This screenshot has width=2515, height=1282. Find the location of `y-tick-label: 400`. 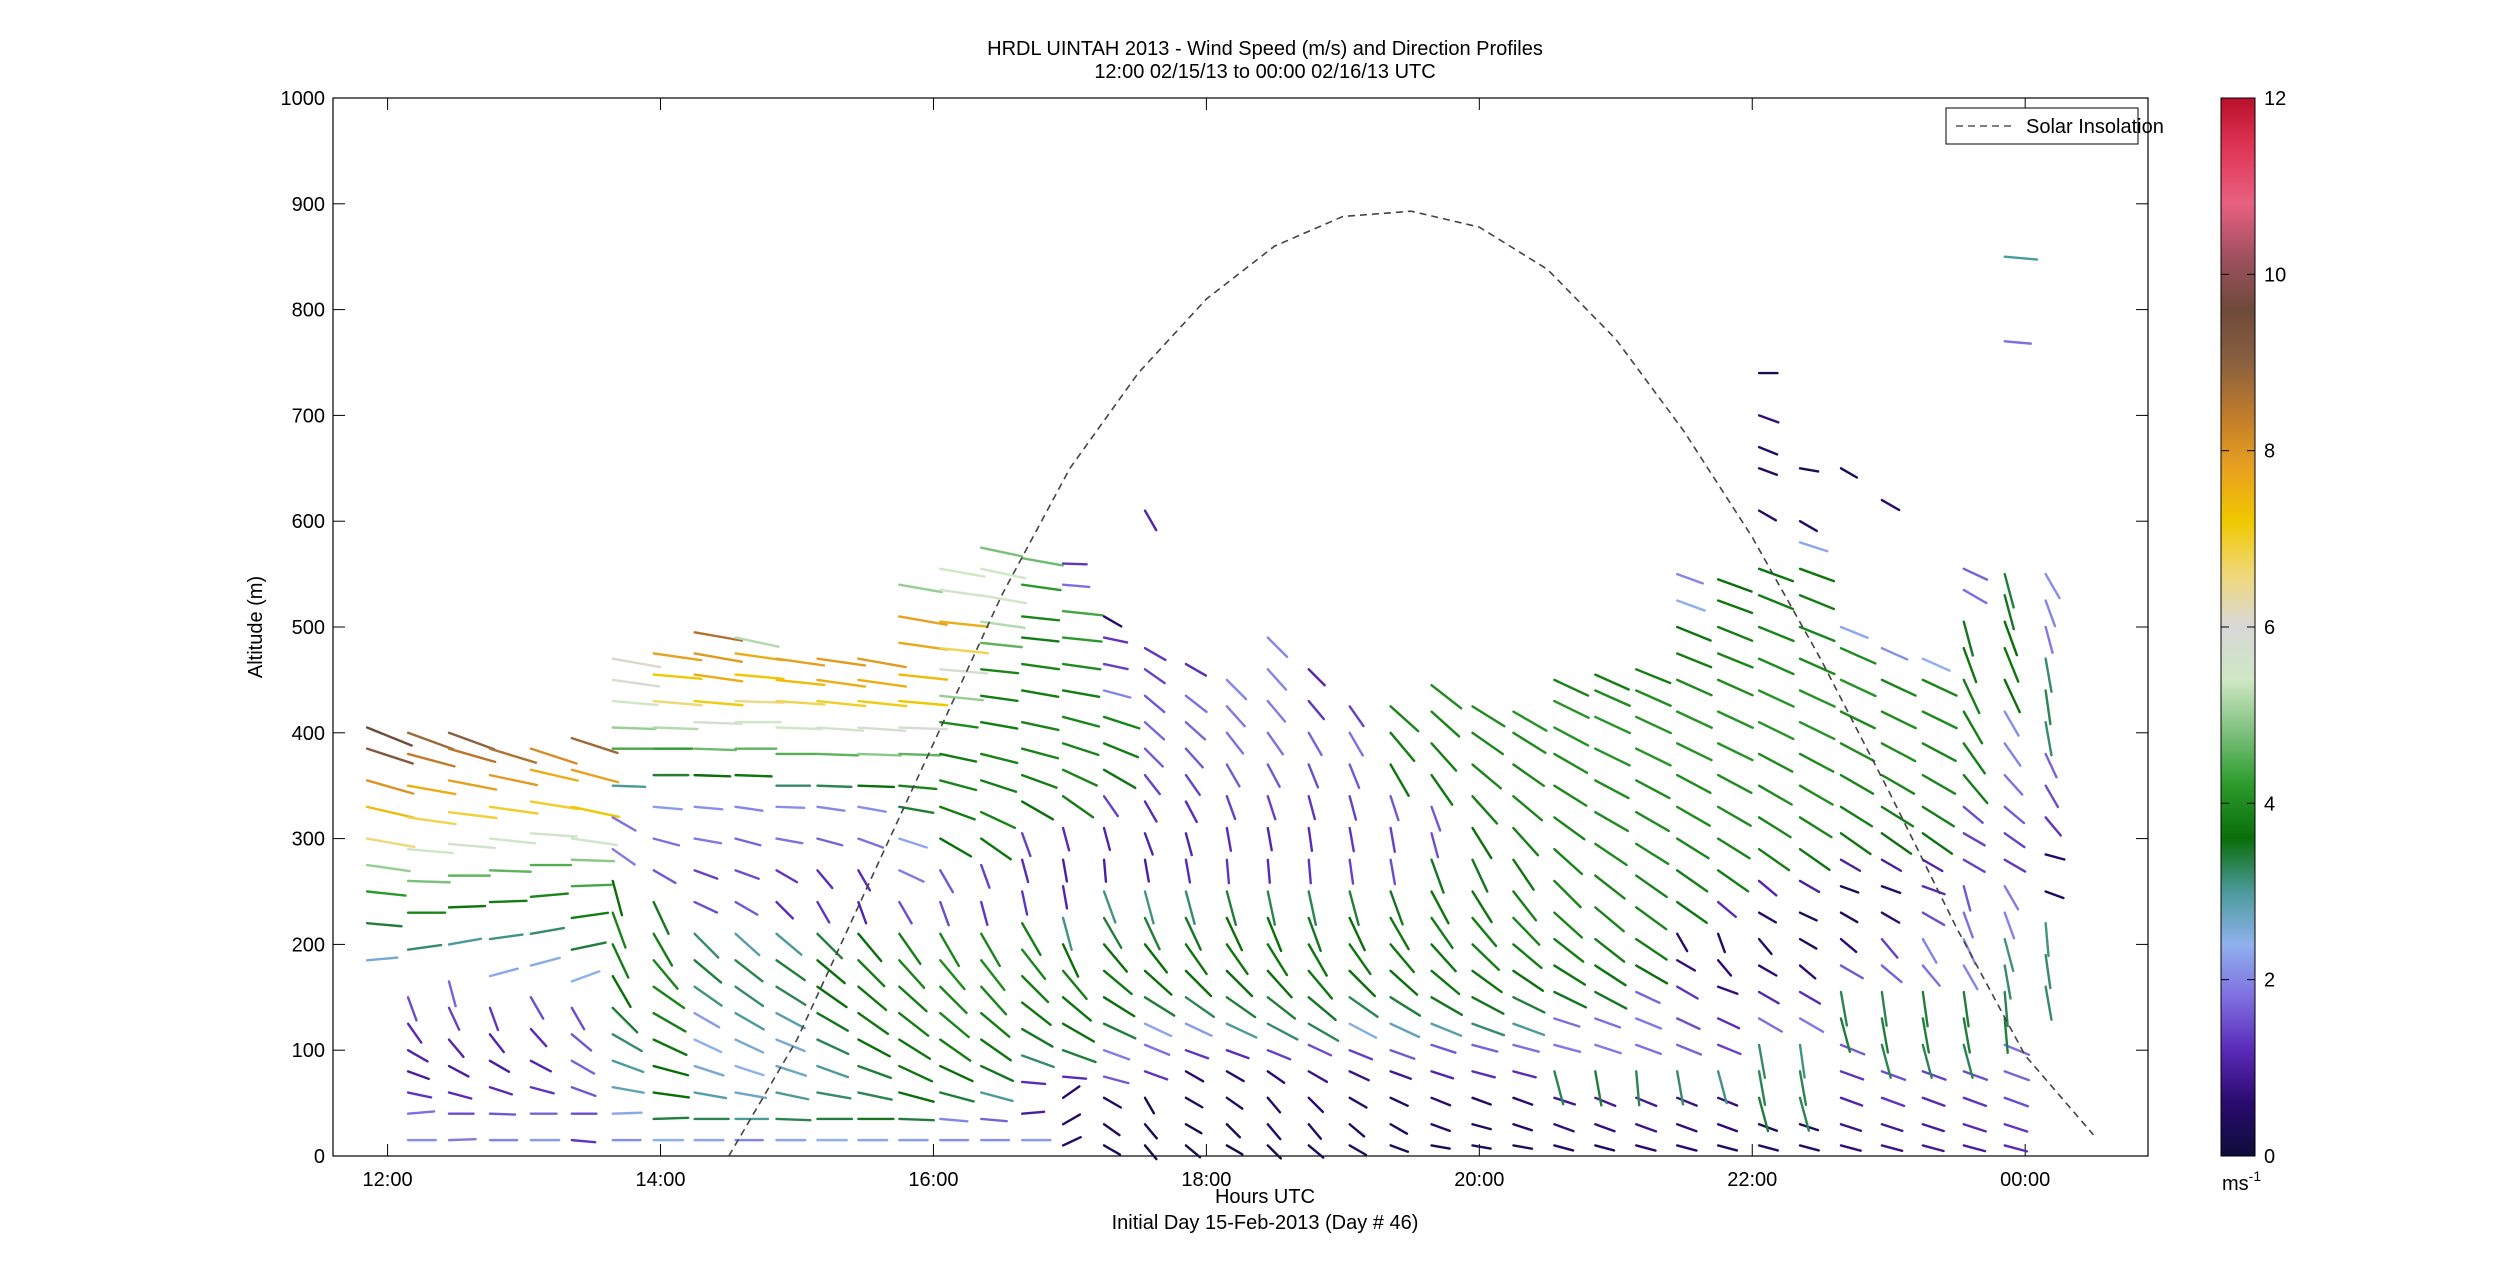

y-tick-label: 400 is located at coordinates (308, 734).